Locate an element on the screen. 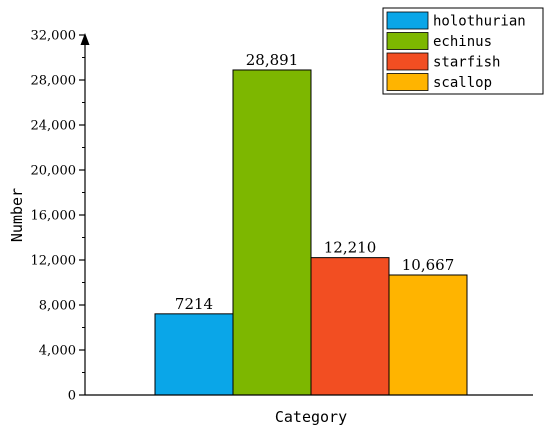  legend-swatch-holothurian is located at coordinates (407, 20).